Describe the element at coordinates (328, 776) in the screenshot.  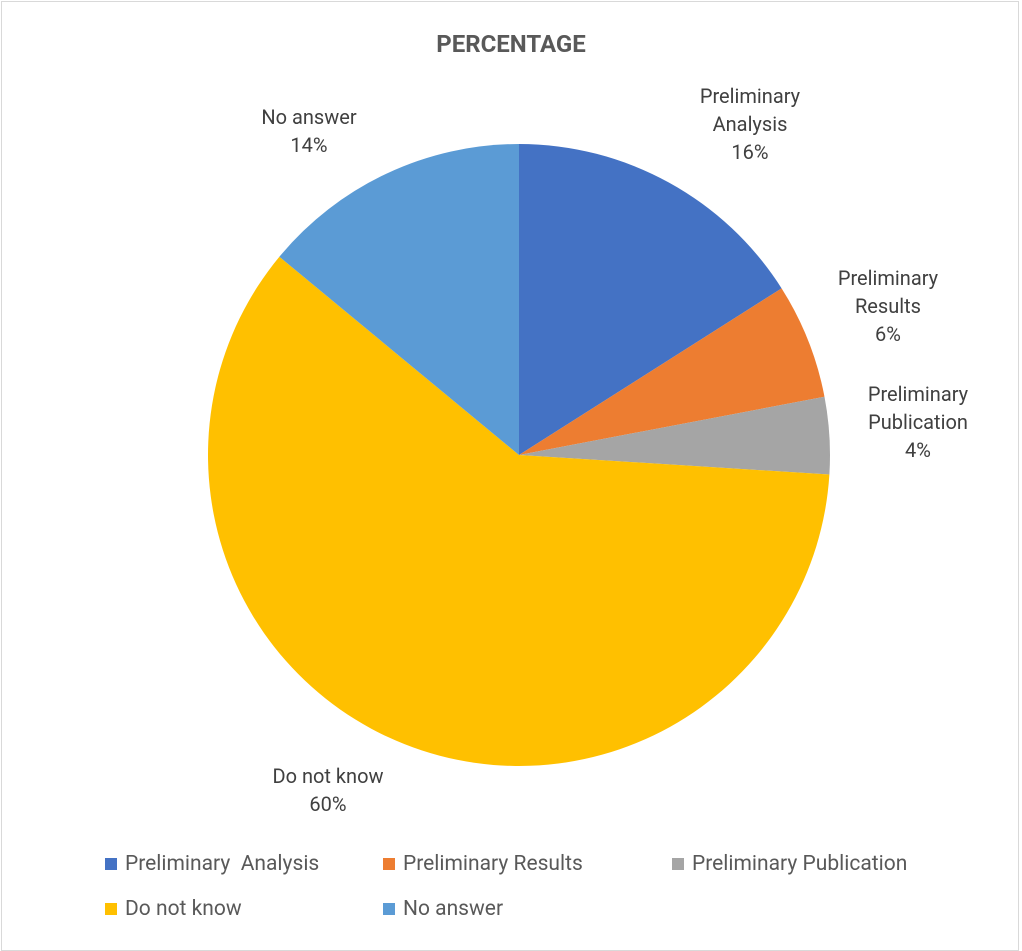
I see `data-label-name: Do not know` at that location.